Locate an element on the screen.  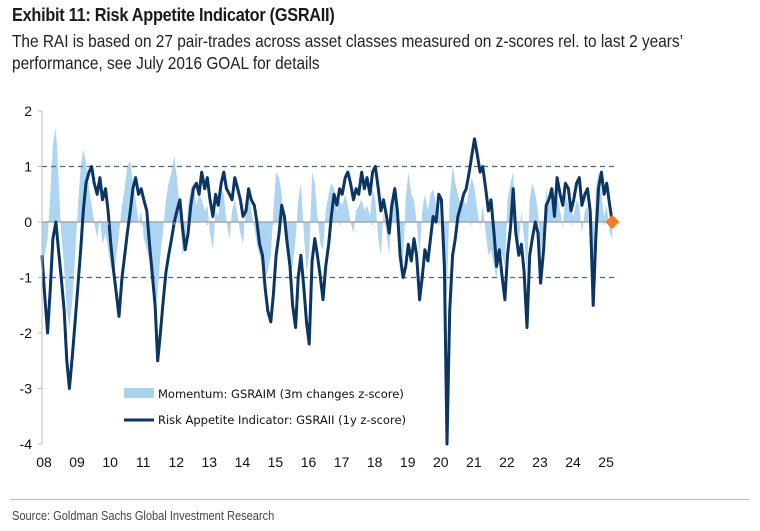
x-tick-label: 22 is located at coordinates (507, 462).